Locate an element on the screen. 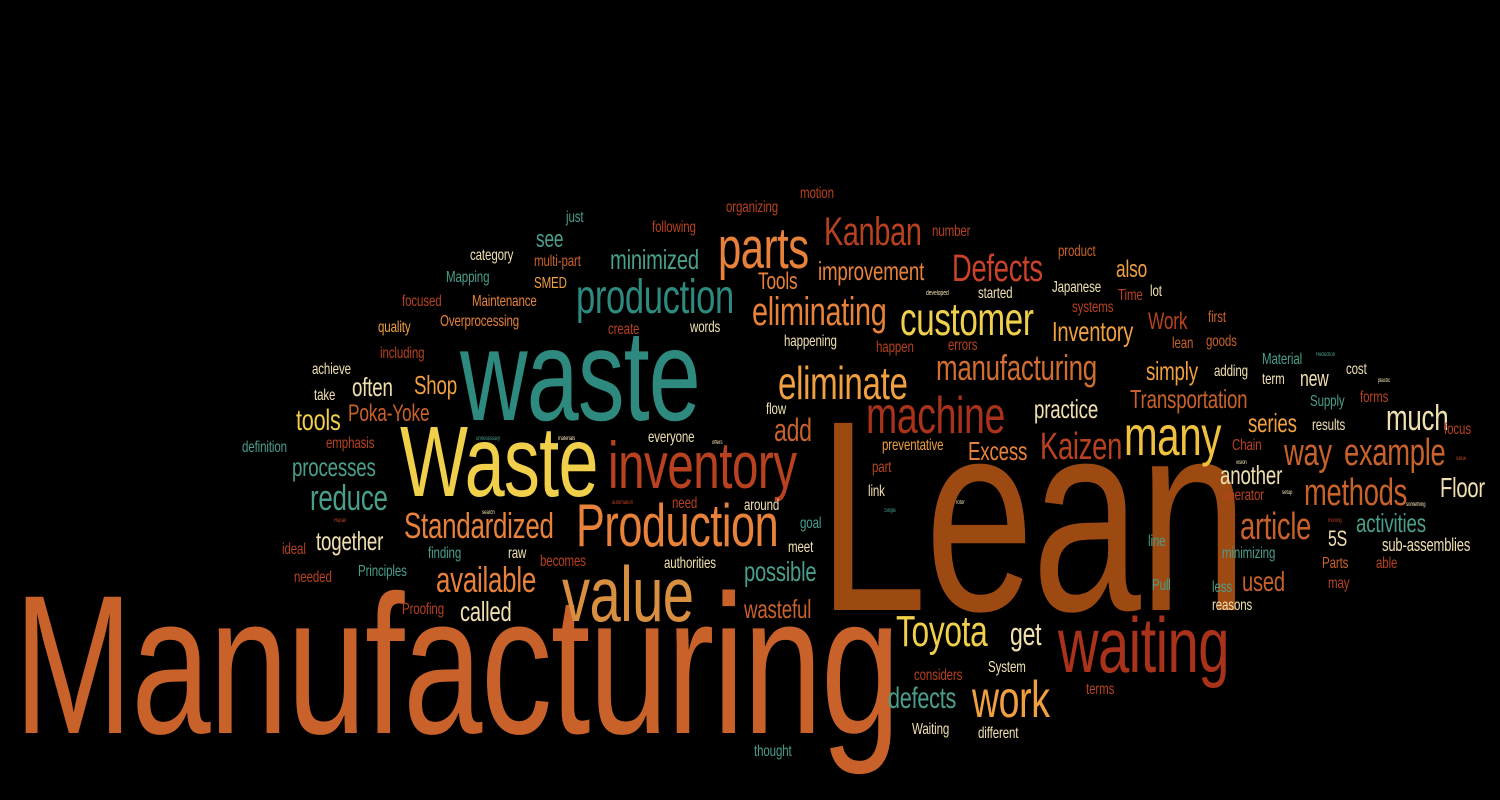 The width and height of the screenshot is (1500, 800). word-errors: errors is located at coordinates (963, 345).